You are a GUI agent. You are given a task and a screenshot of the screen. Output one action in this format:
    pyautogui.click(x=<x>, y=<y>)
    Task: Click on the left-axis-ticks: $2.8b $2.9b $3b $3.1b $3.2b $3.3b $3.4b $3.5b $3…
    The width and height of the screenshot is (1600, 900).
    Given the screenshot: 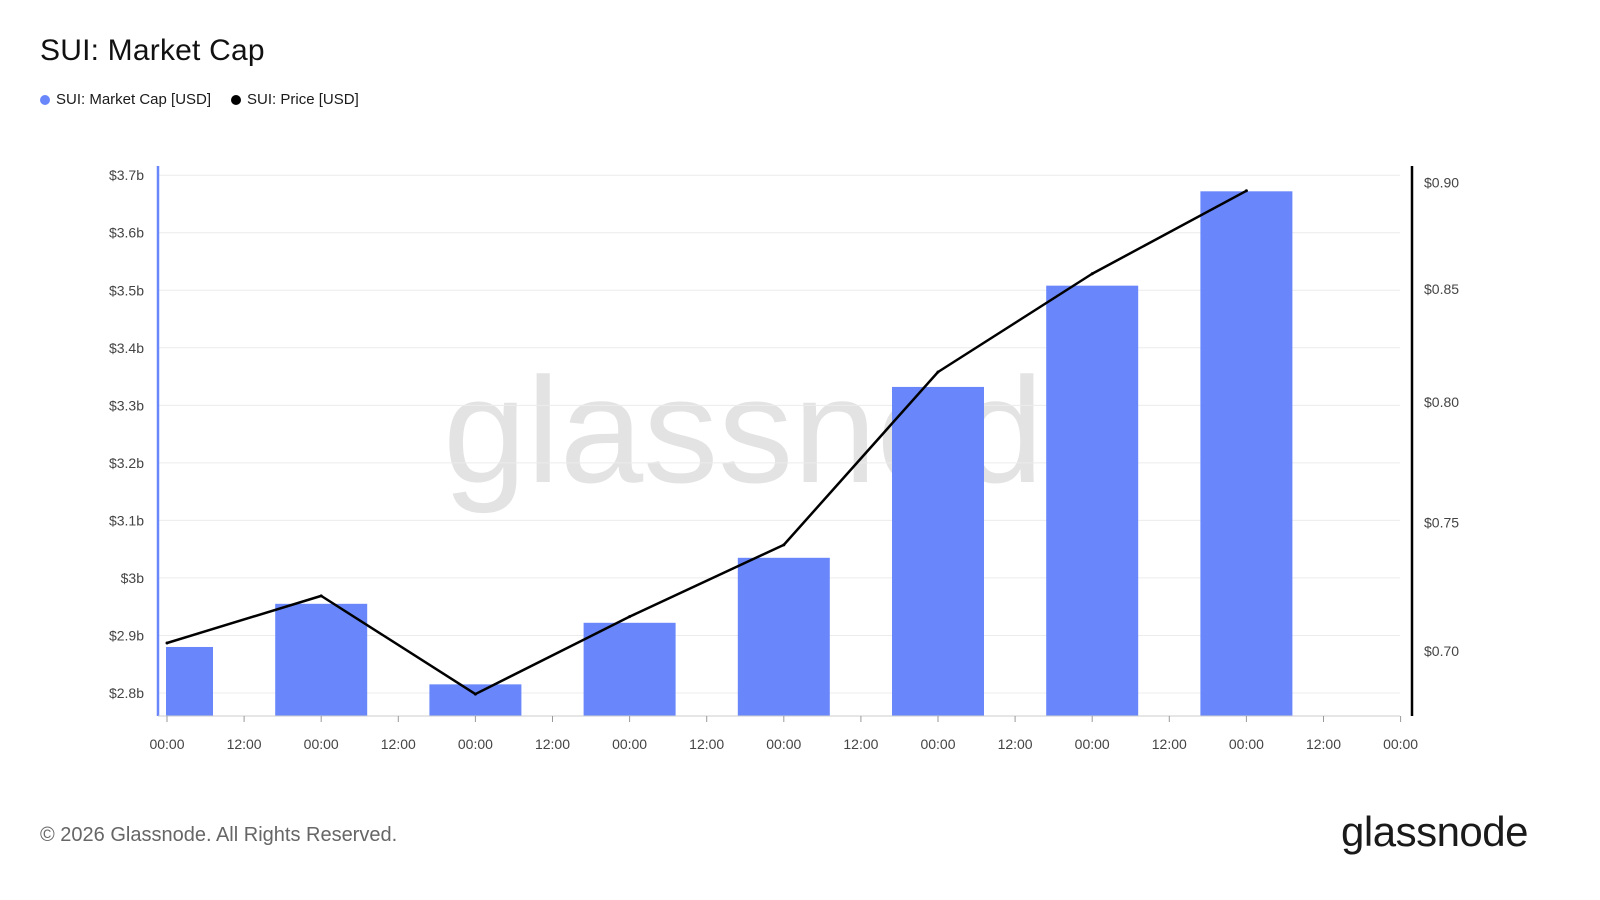 What is the action you would take?
    pyautogui.click(x=126, y=434)
    